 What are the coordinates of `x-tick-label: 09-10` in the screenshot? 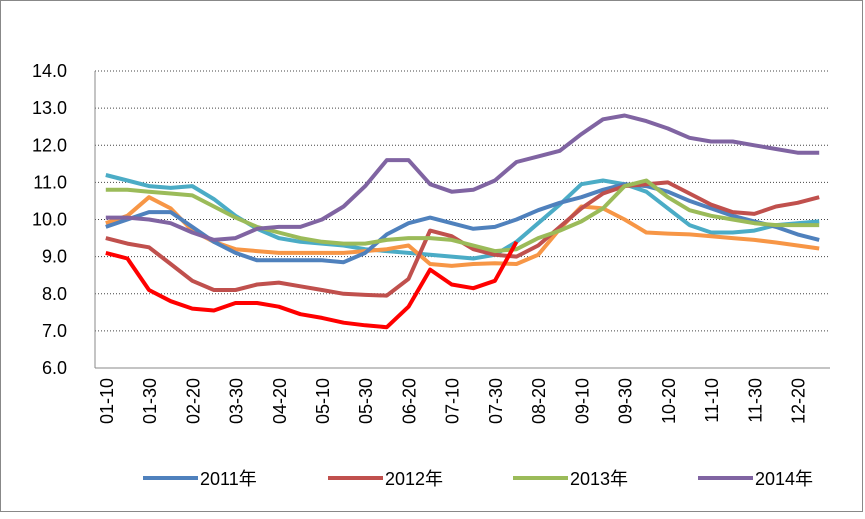 It's located at (582, 401).